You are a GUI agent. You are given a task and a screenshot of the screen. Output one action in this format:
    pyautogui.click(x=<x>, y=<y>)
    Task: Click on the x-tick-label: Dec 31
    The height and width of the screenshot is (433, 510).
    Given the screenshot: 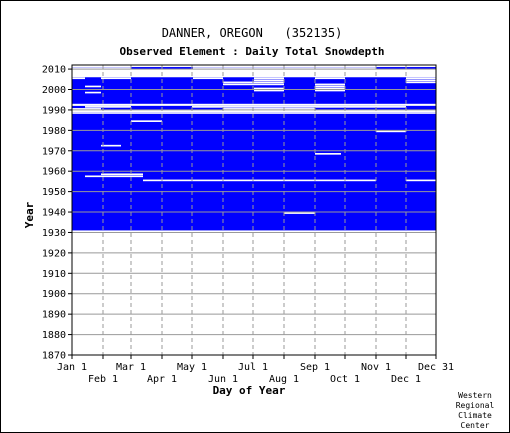 What is the action you would take?
    pyautogui.click(x=436, y=367)
    